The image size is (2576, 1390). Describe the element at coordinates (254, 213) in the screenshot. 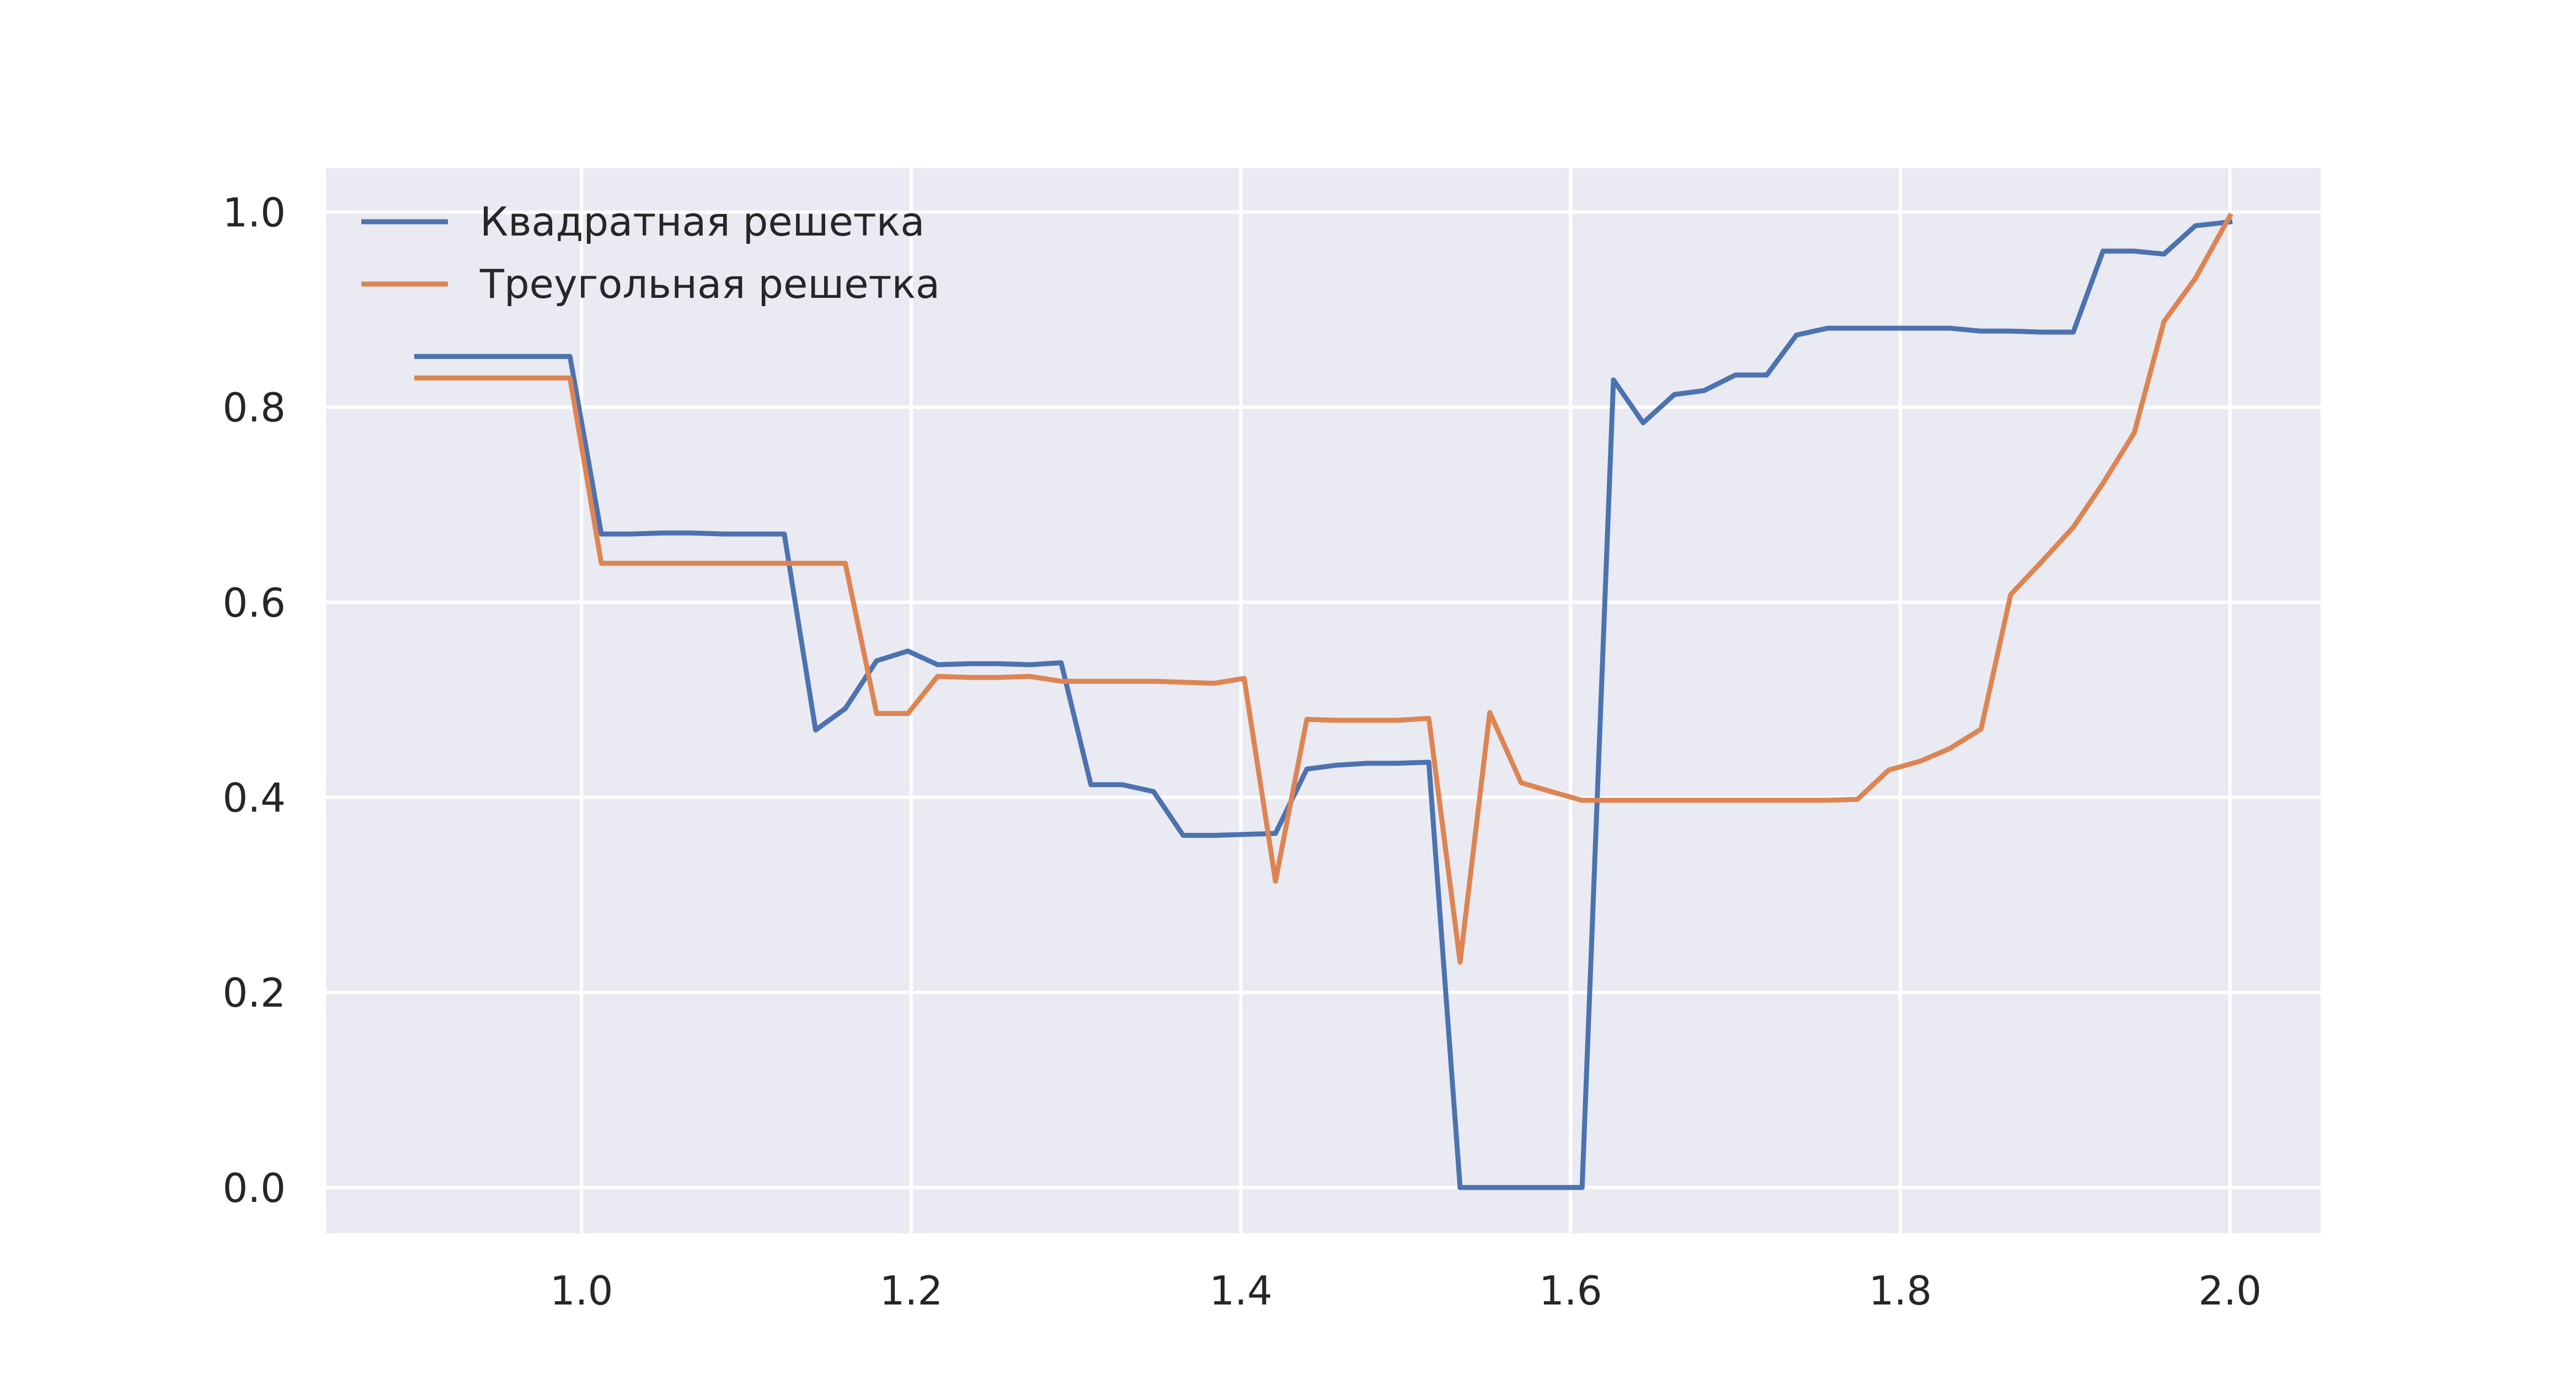

I see `y-tick-label: 1.0` at that location.